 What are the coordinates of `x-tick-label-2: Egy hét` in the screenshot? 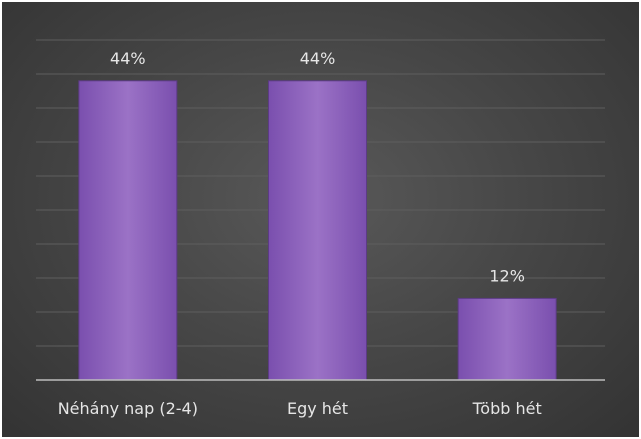 It's located at (317, 408).